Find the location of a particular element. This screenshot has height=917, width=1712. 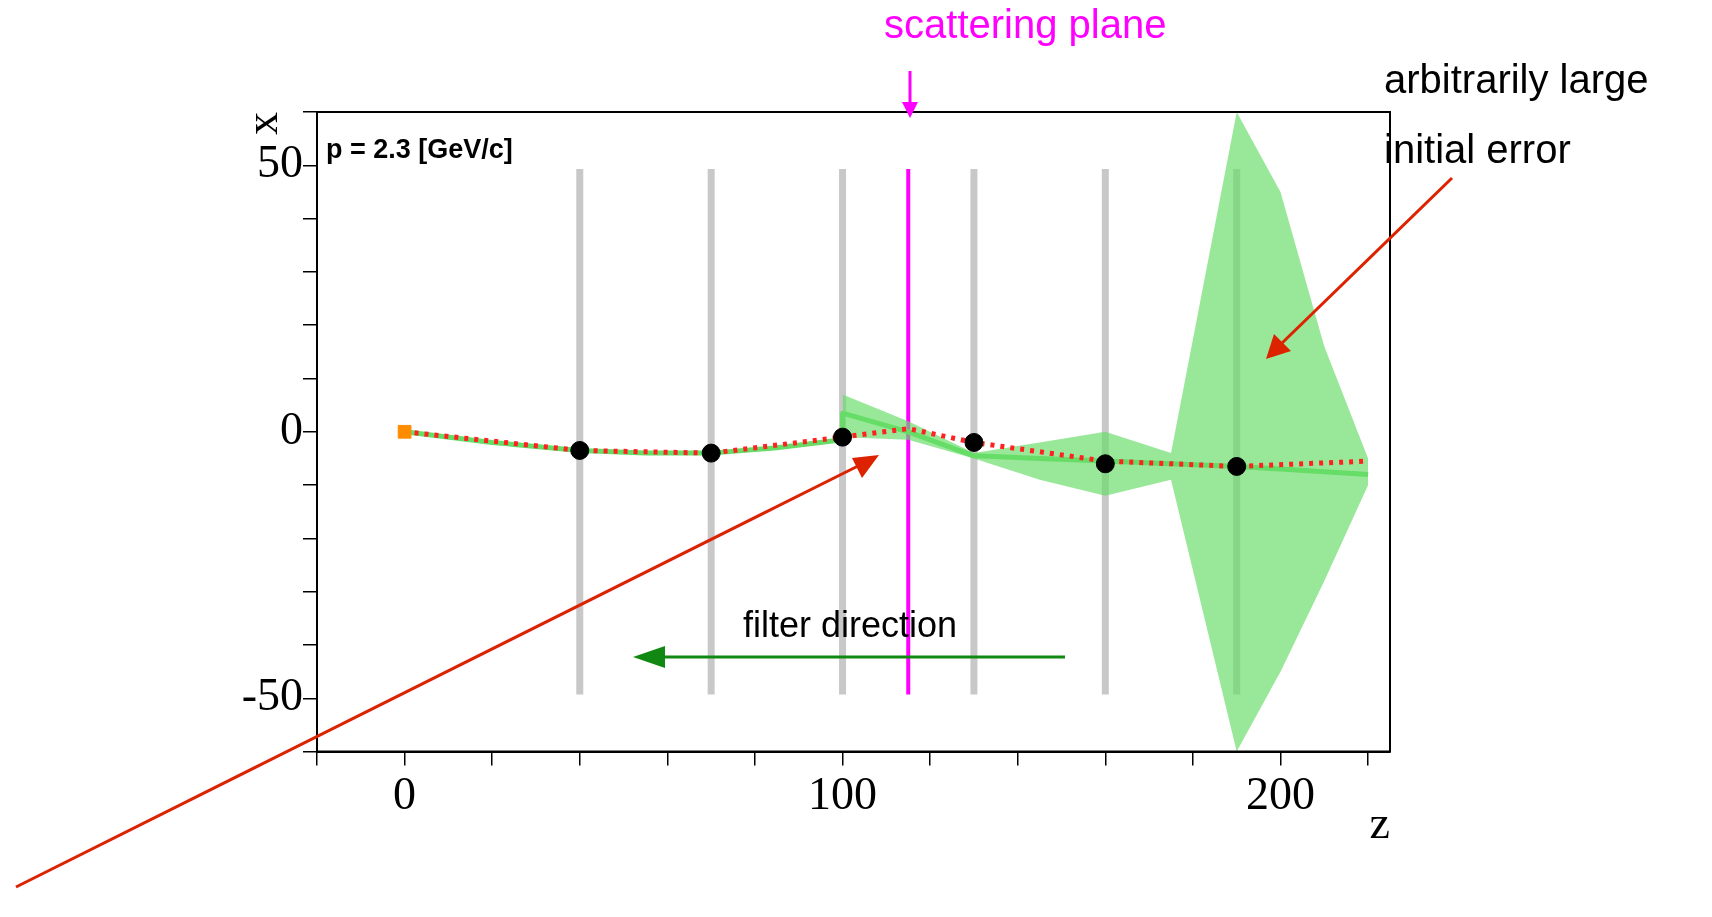

x-tick-label: 100 is located at coordinates (843, 794).